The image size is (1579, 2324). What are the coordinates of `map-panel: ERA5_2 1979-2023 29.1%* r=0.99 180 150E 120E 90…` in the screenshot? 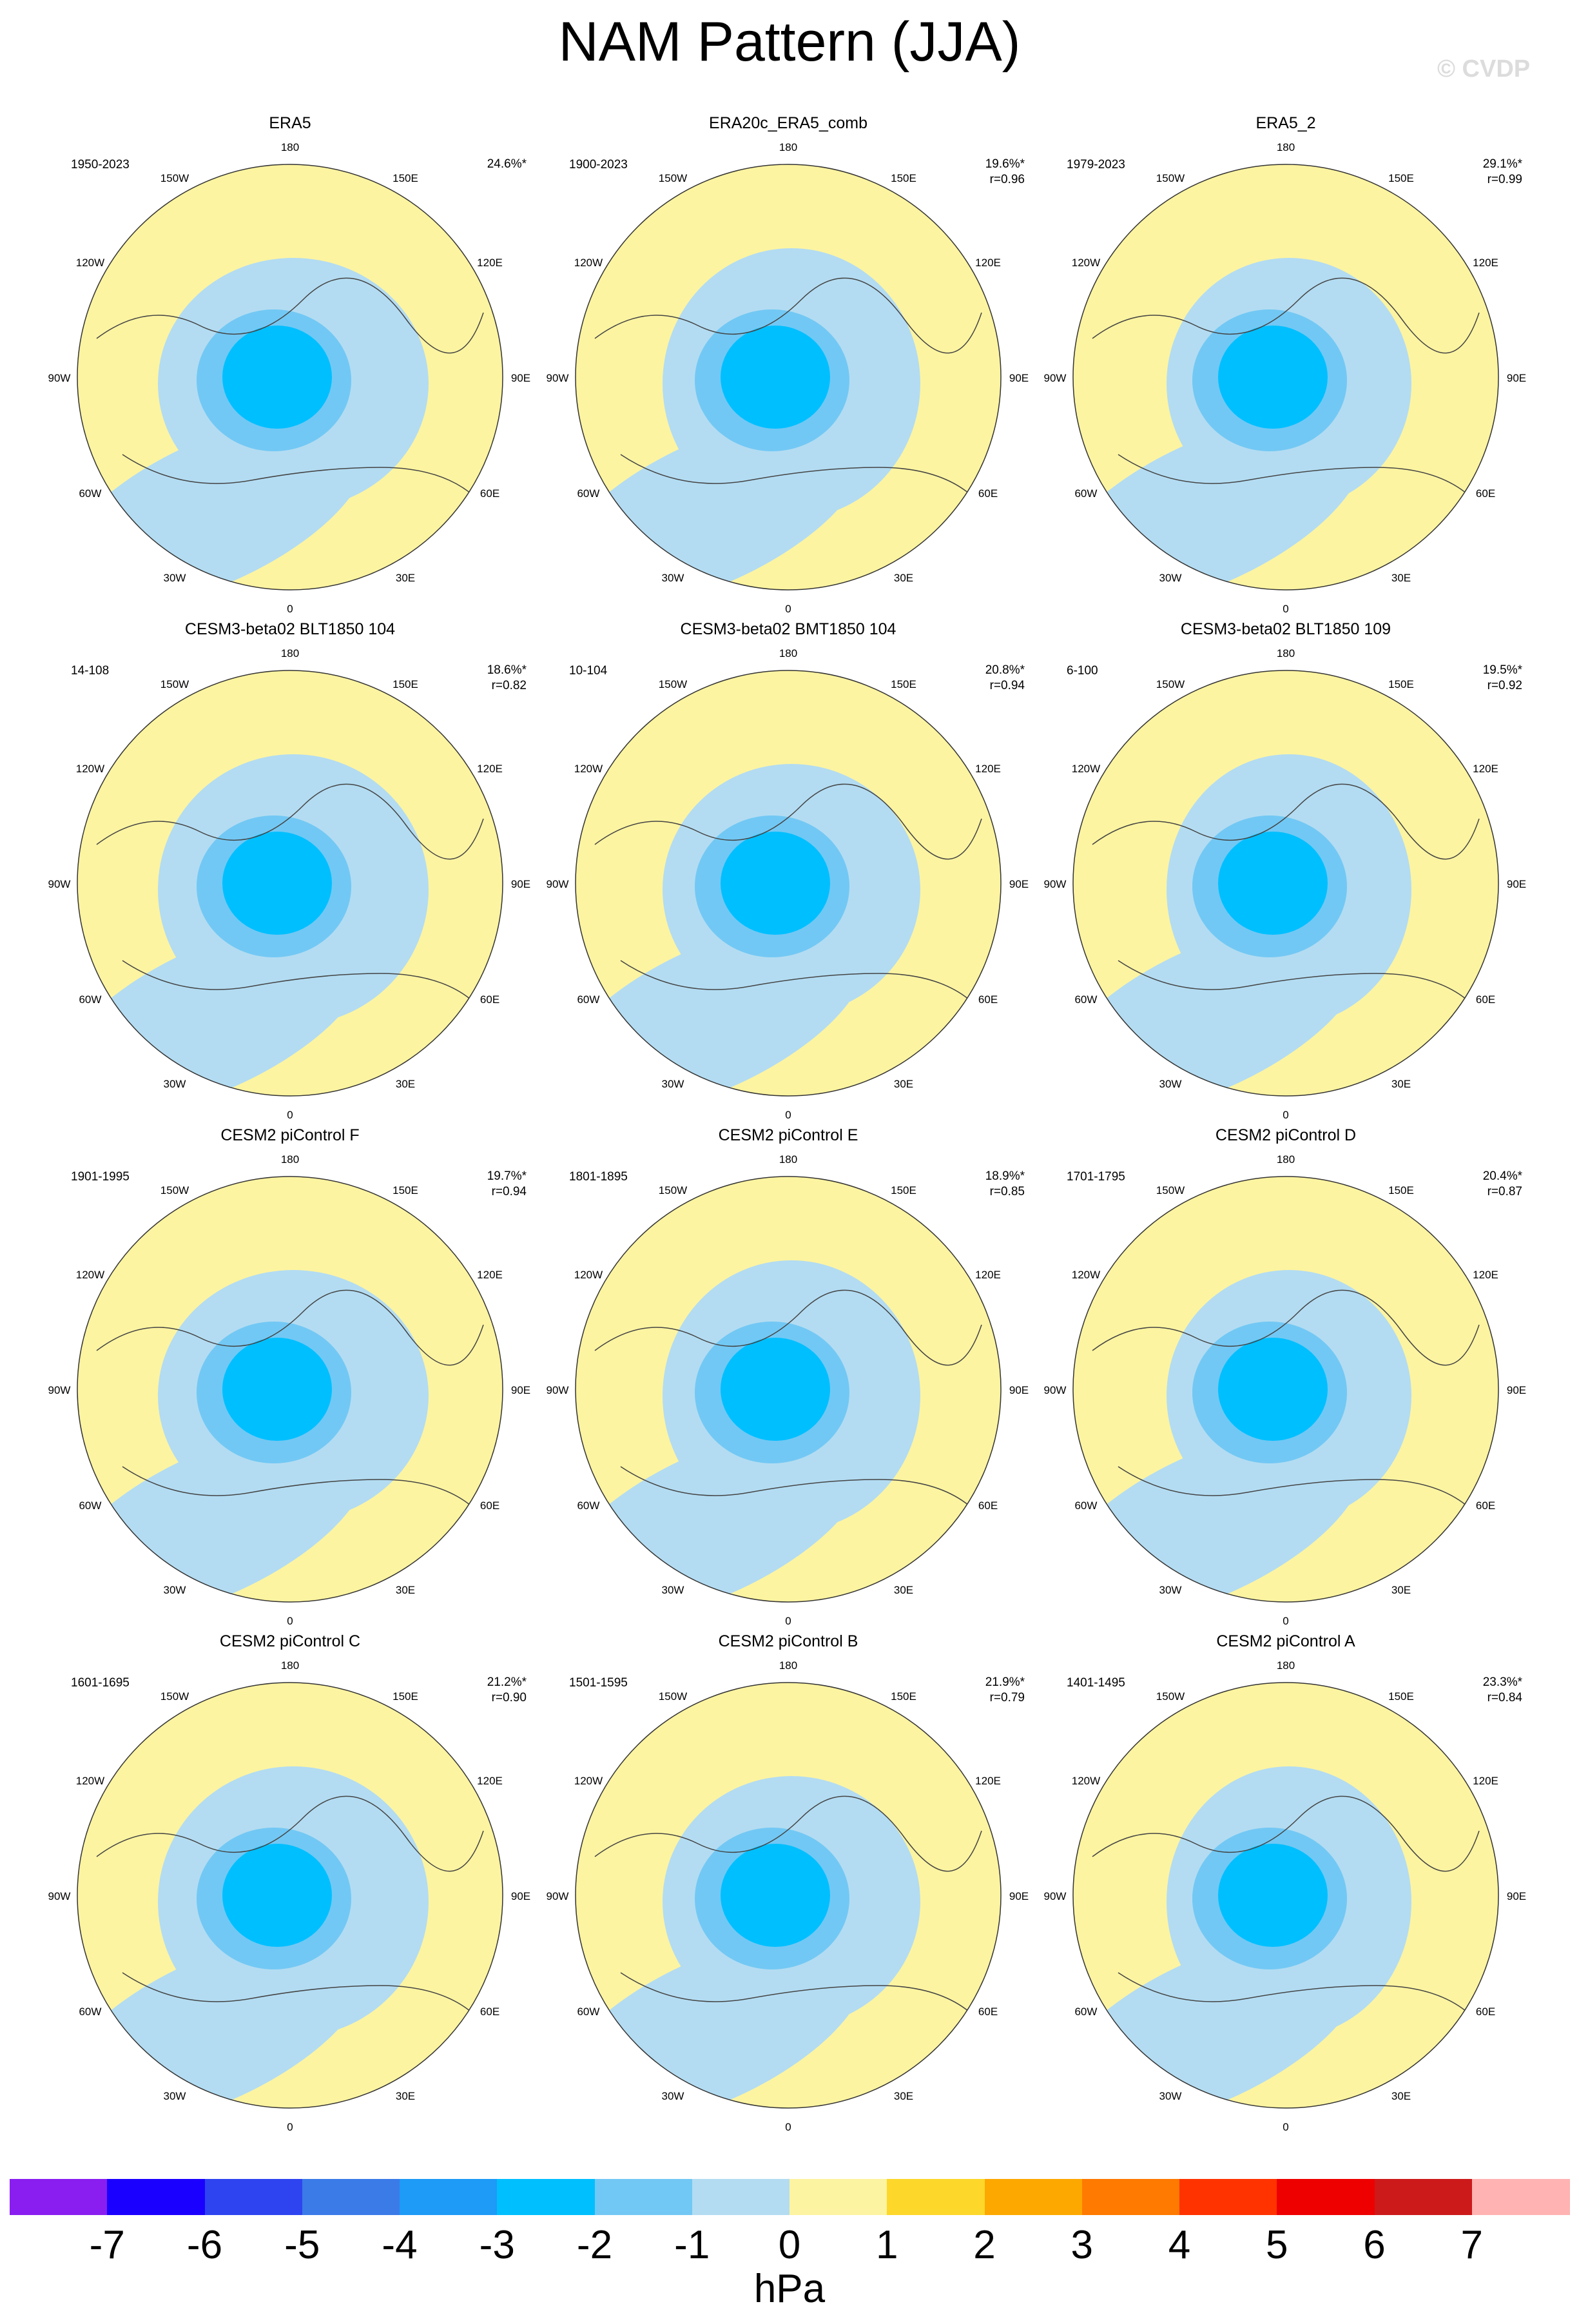 It's located at (1285, 364).